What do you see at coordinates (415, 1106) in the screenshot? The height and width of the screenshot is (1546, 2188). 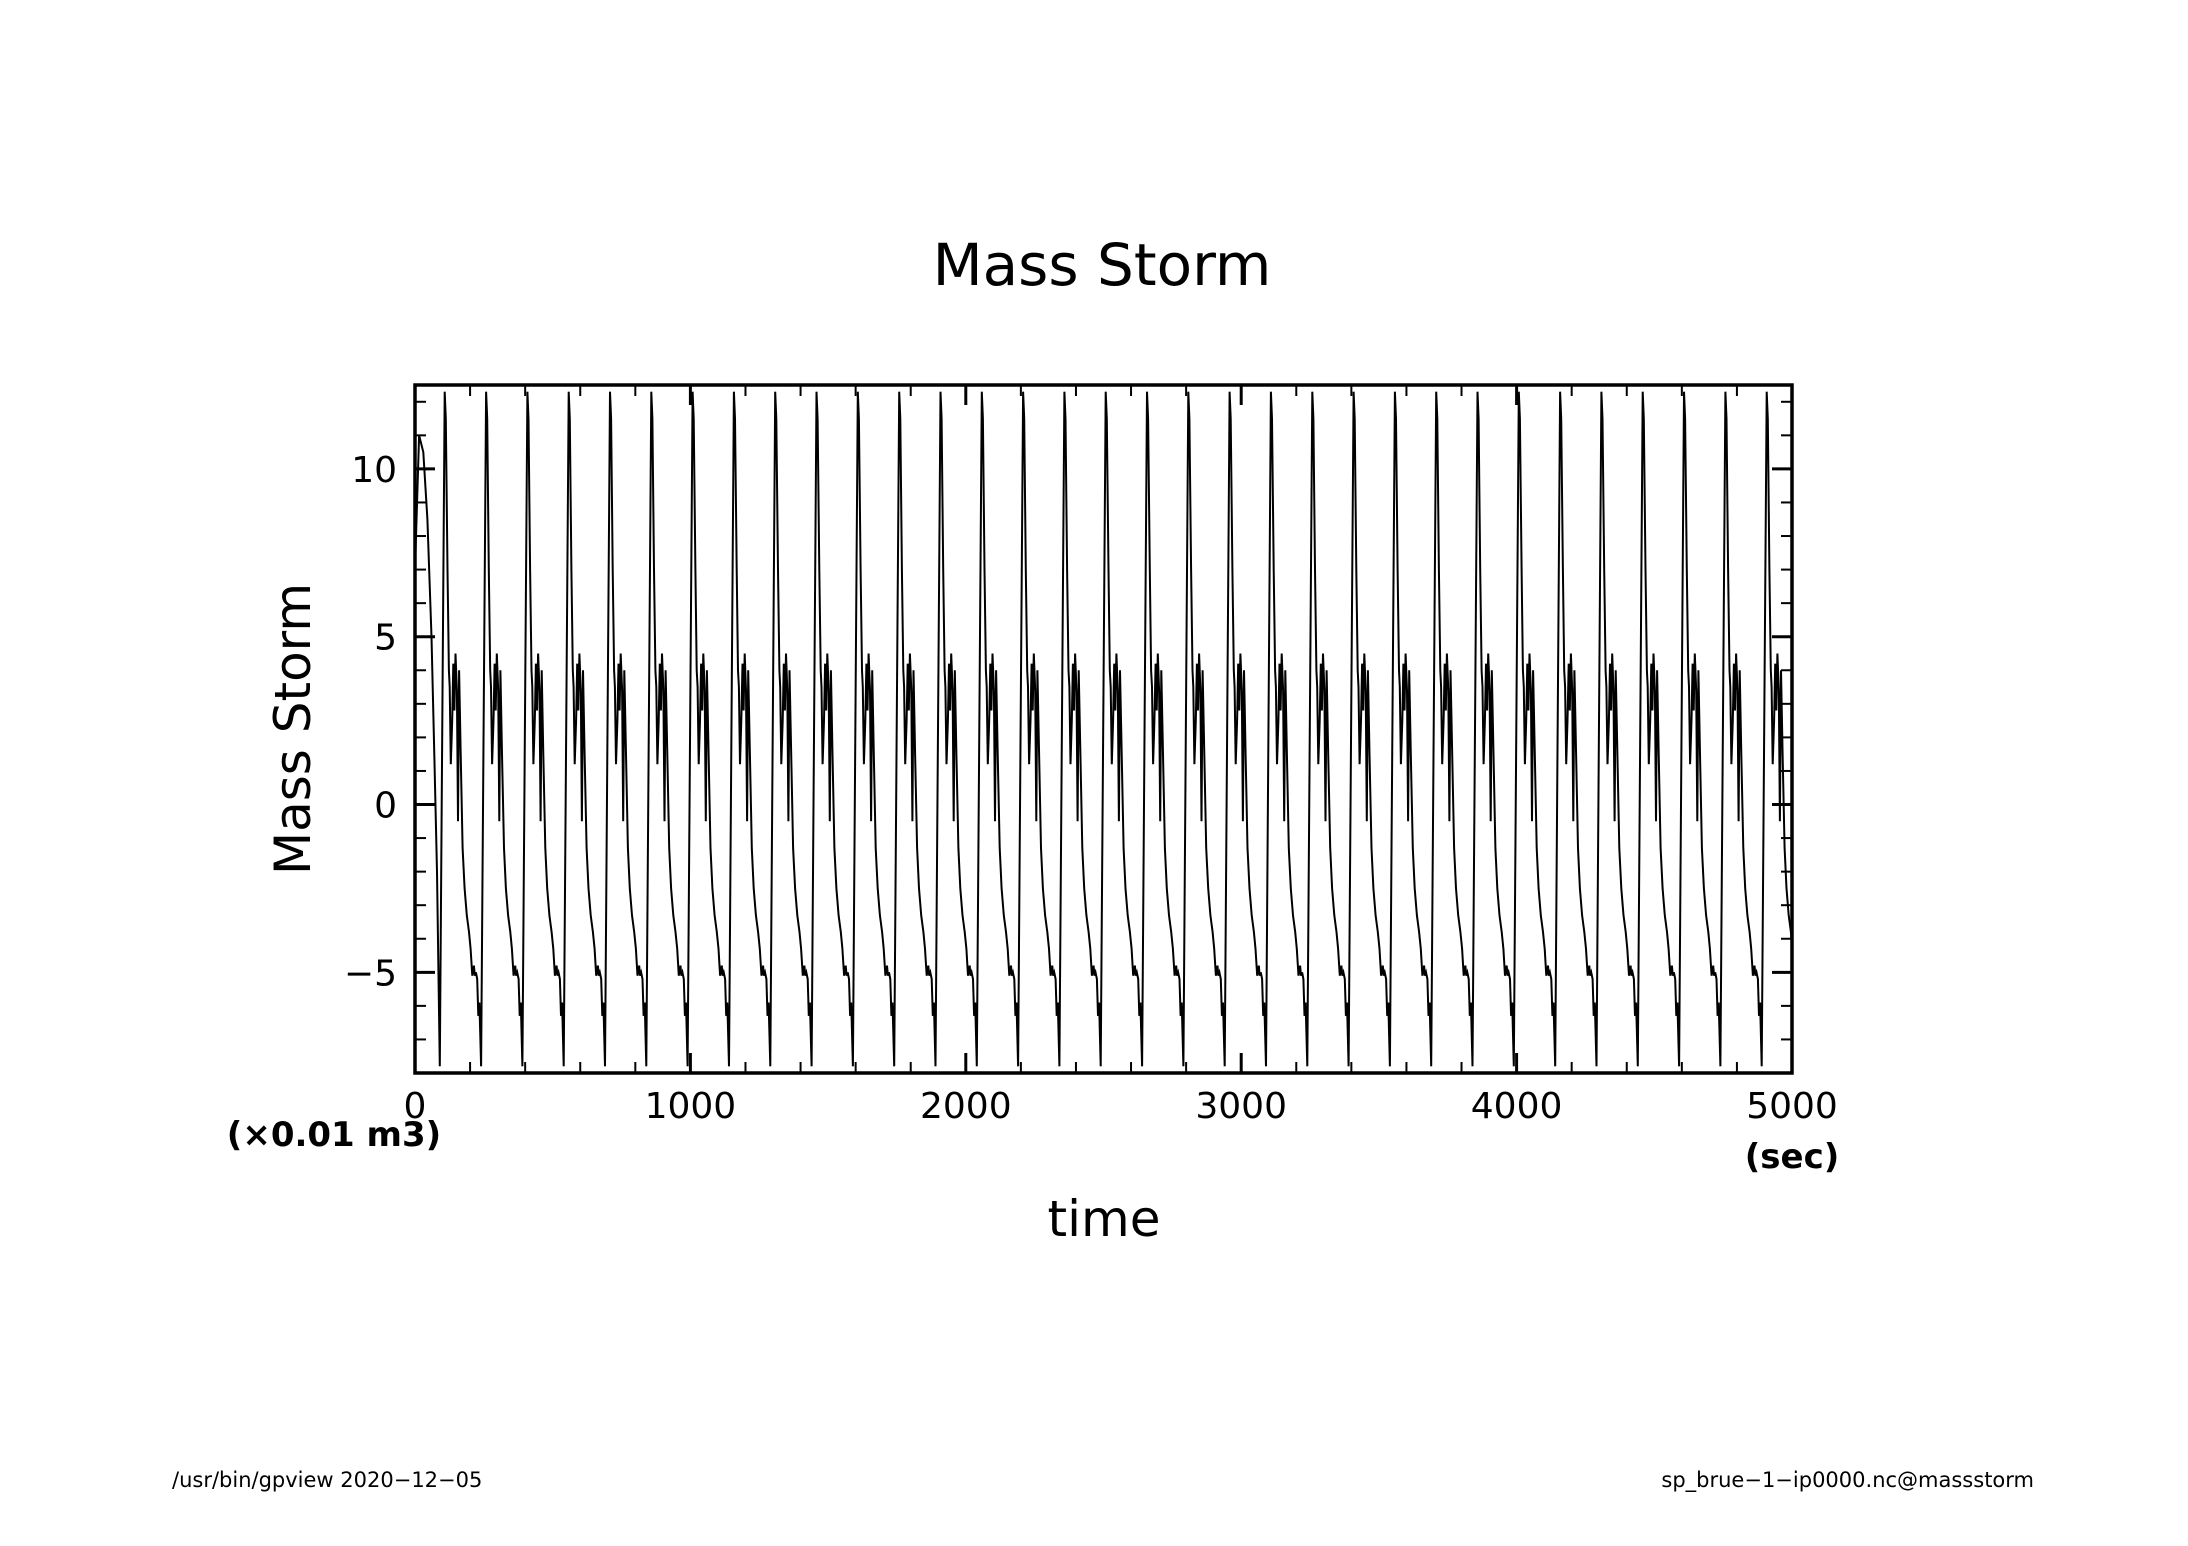 I see `x-tick-label: 0` at bounding box center [415, 1106].